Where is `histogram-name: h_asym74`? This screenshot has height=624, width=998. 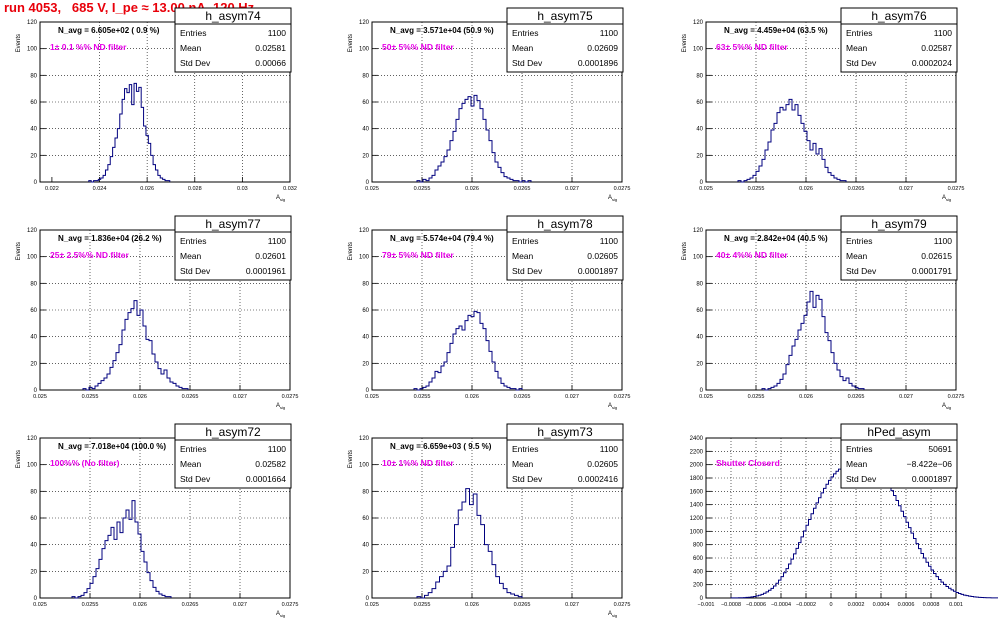 histogram-name: h_asym74 is located at coordinates (233, 16).